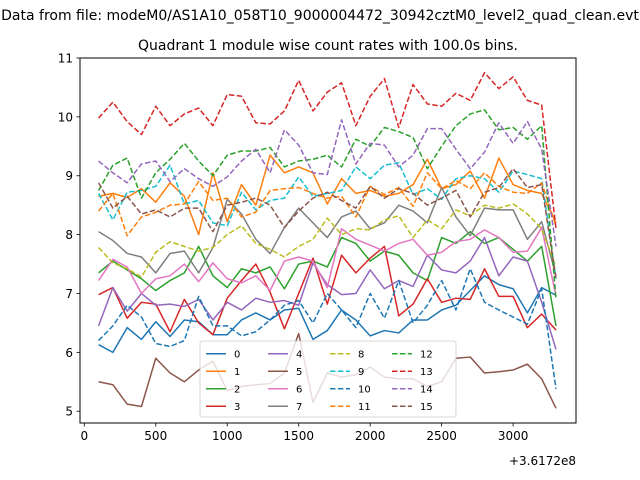 This screenshot has height=480, width=640. I want to click on legend-label-7: 7, so click(299, 407).